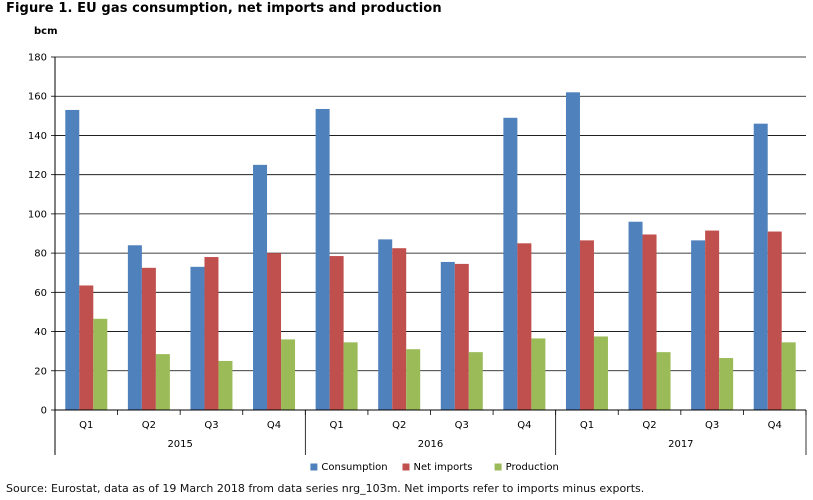 The height and width of the screenshot is (500, 813). Describe the element at coordinates (46, 31) in the screenshot. I see `y-axis-unit-label: bcm` at that location.